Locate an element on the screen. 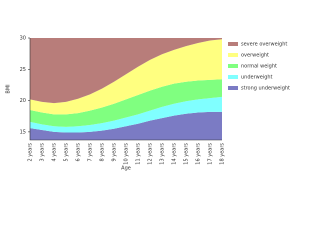 This screenshot has height=240, width=320. x-tick-label: 2 years is located at coordinates (31, 152).